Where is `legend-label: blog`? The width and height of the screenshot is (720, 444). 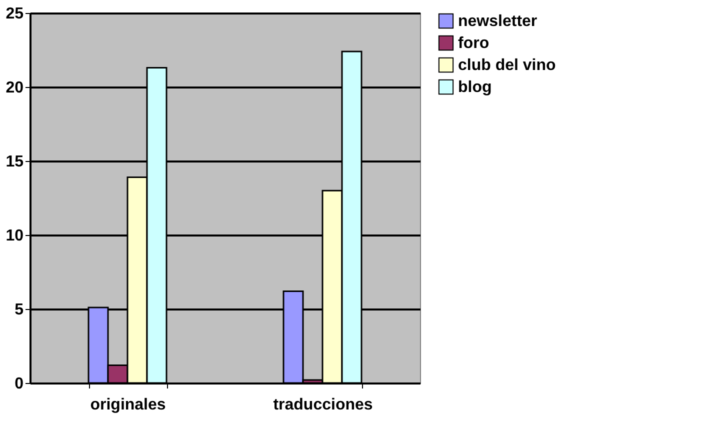
legend-label: blog is located at coordinates (475, 87).